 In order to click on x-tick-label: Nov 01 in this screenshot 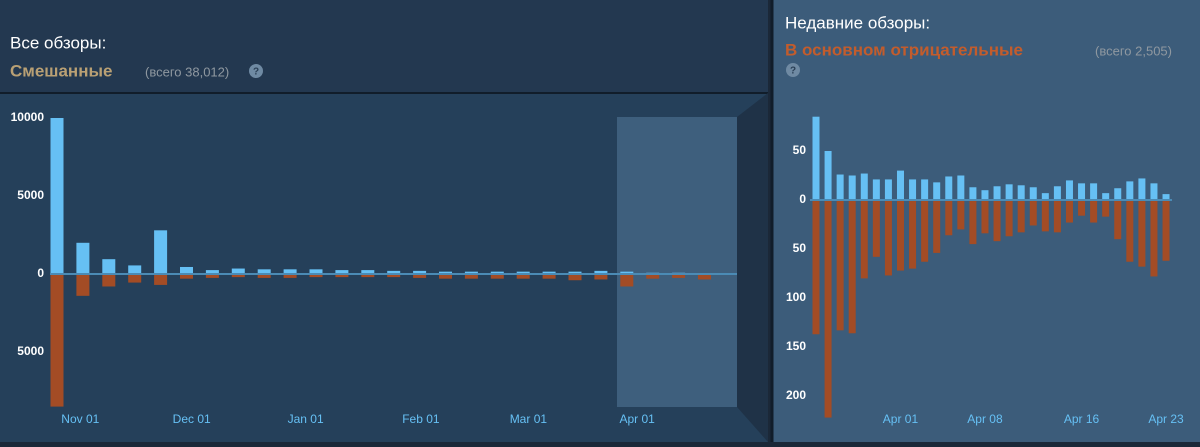, I will do `click(80, 419)`.